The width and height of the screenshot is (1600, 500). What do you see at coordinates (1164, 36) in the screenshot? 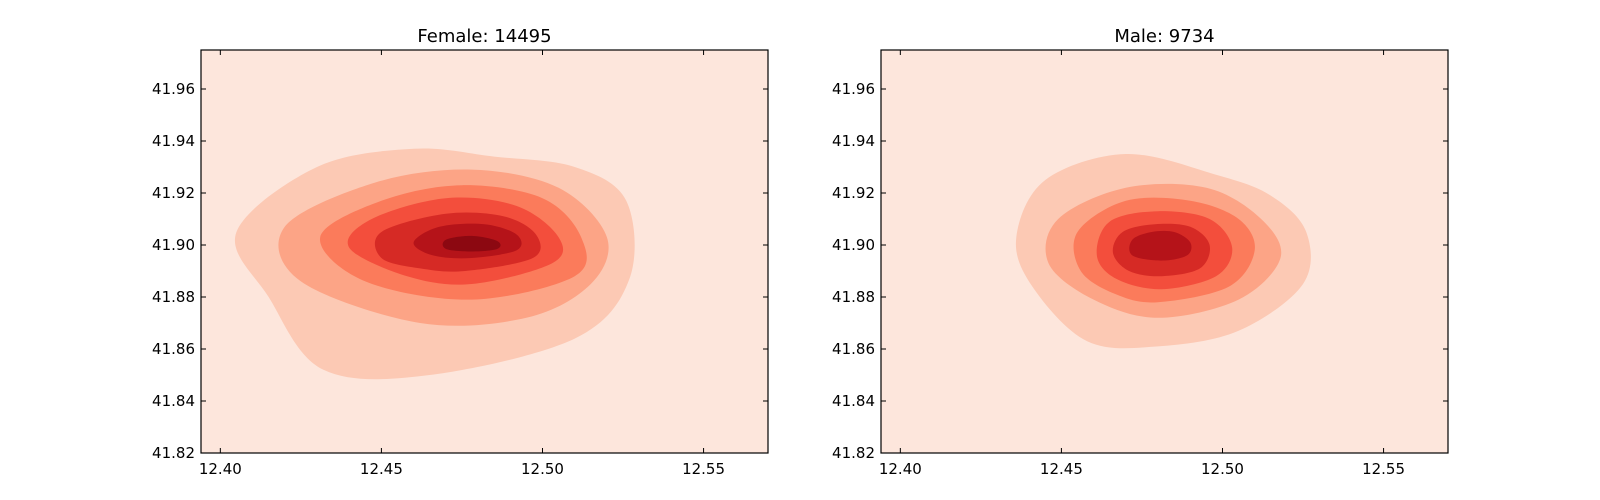
I see `panel-title-male: Male: 9734` at bounding box center [1164, 36].